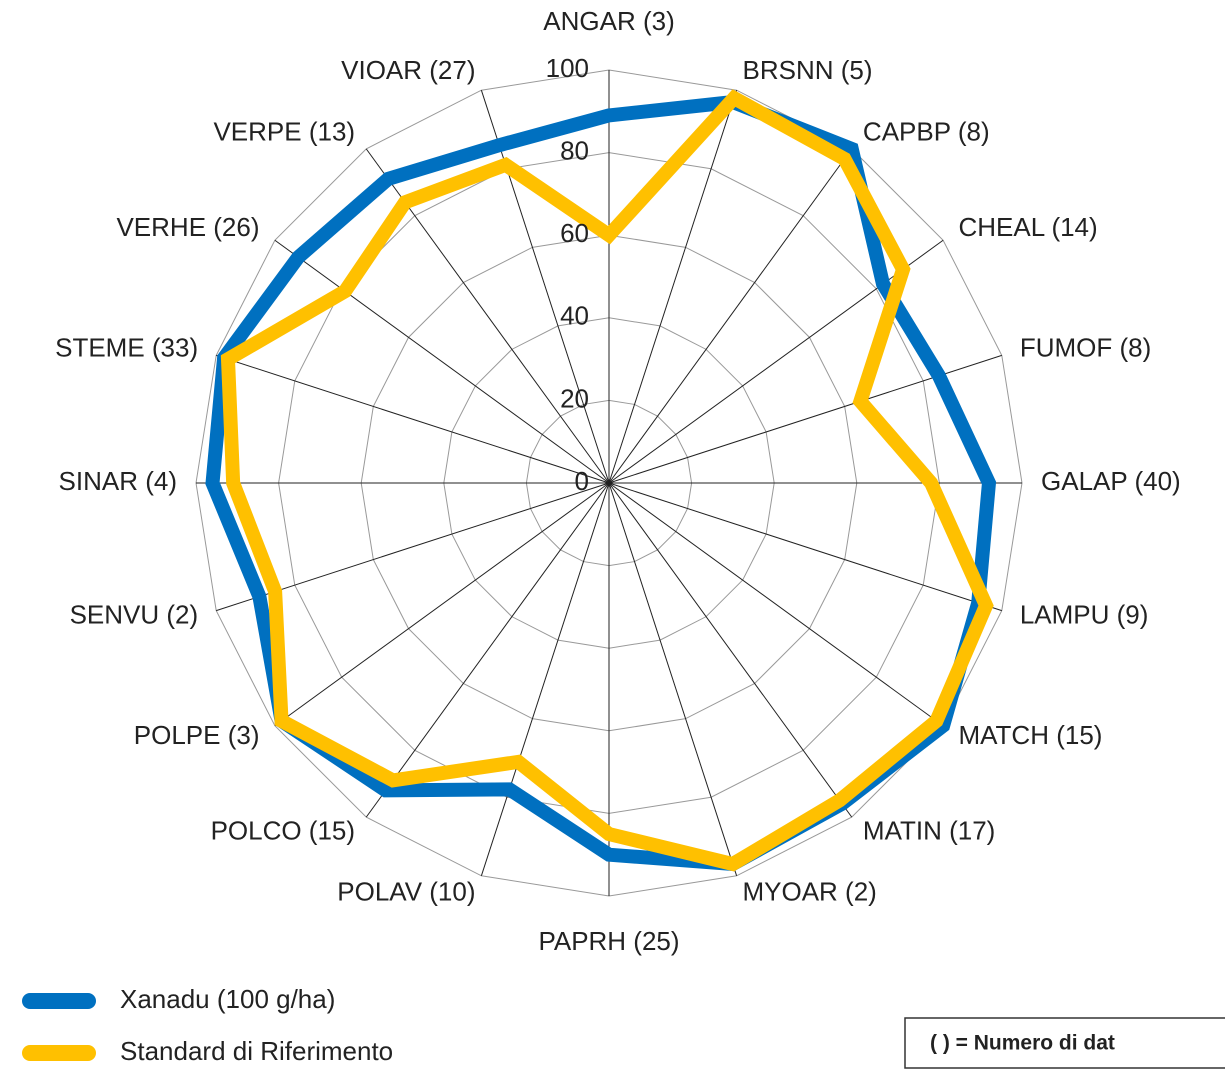 The width and height of the screenshot is (1225, 1090). Describe the element at coordinates (134, 614) in the screenshot. I see `category-label: SENVU (2)` at that location.